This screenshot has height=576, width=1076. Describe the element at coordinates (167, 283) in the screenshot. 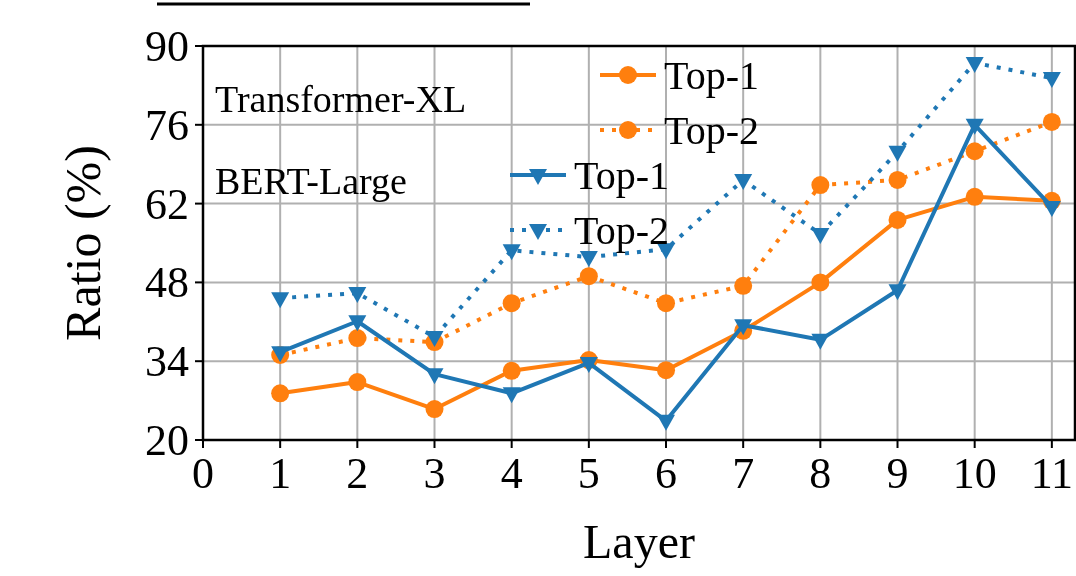

I see `y-tick-label: 48` at that location.